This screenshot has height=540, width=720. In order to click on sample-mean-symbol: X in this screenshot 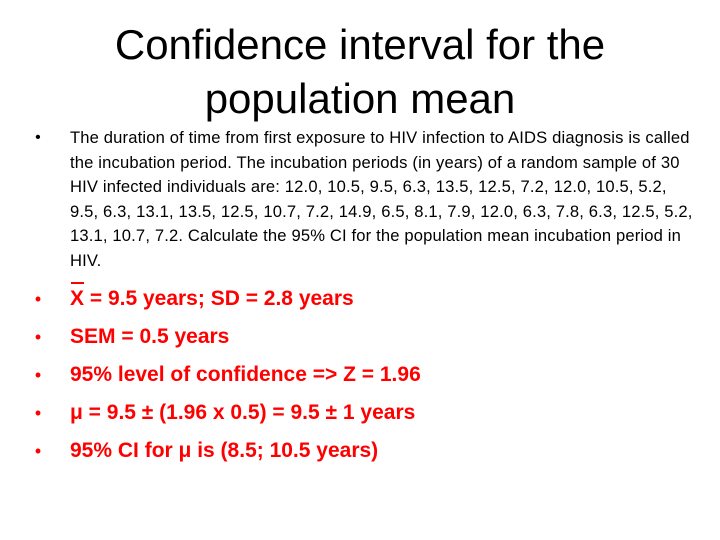, I will do `click(77, 295)`.